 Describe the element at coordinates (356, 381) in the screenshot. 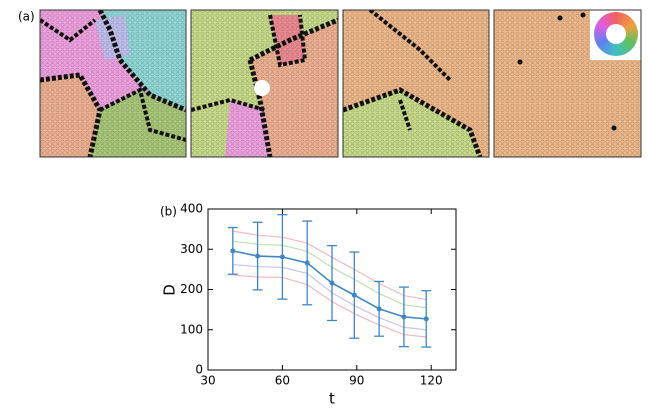

I see `x-tick-label: 90` at that location.